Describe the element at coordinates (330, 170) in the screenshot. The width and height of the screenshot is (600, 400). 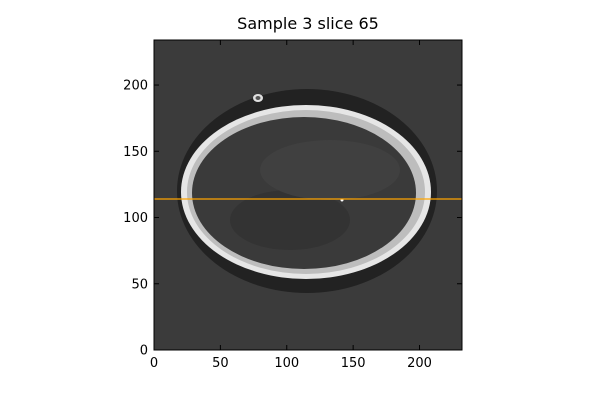
I see `brain-light-region` at that location.